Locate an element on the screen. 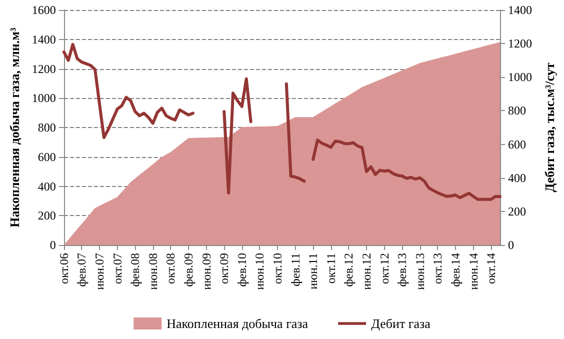  y2-tick-label: 200 is located at coordinates (517, 211).